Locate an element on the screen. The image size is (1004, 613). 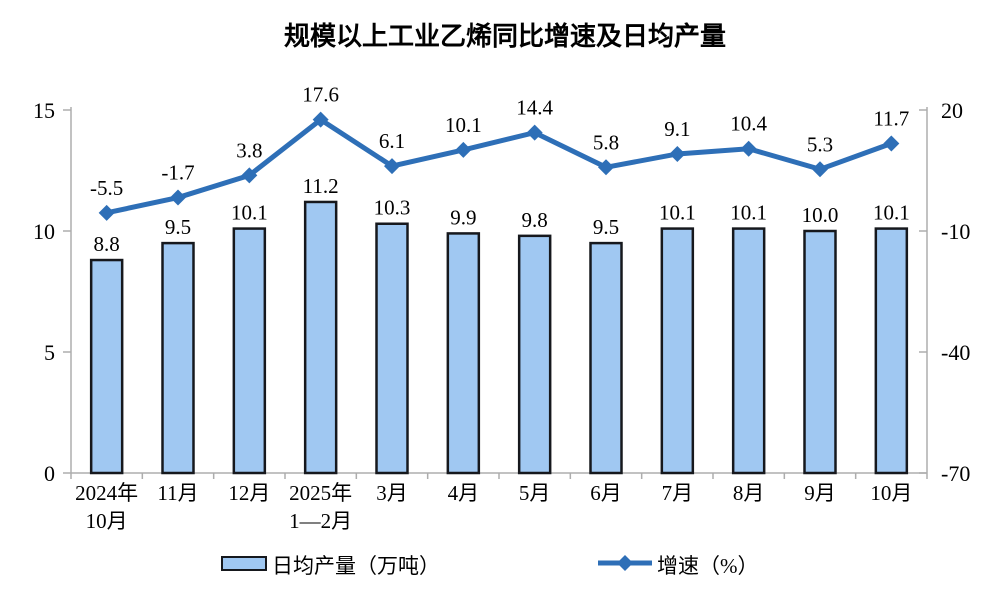
legend-bar-label: 日均产量（万吨） is located at coordinates (356, 566).